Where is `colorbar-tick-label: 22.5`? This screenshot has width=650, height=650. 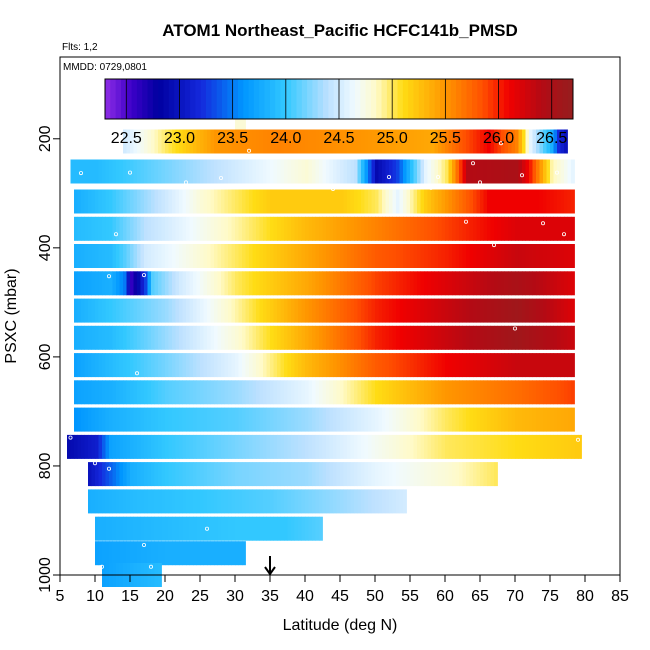 colorbar-tick-label: 22.5 is located at coordinates (126, 138).